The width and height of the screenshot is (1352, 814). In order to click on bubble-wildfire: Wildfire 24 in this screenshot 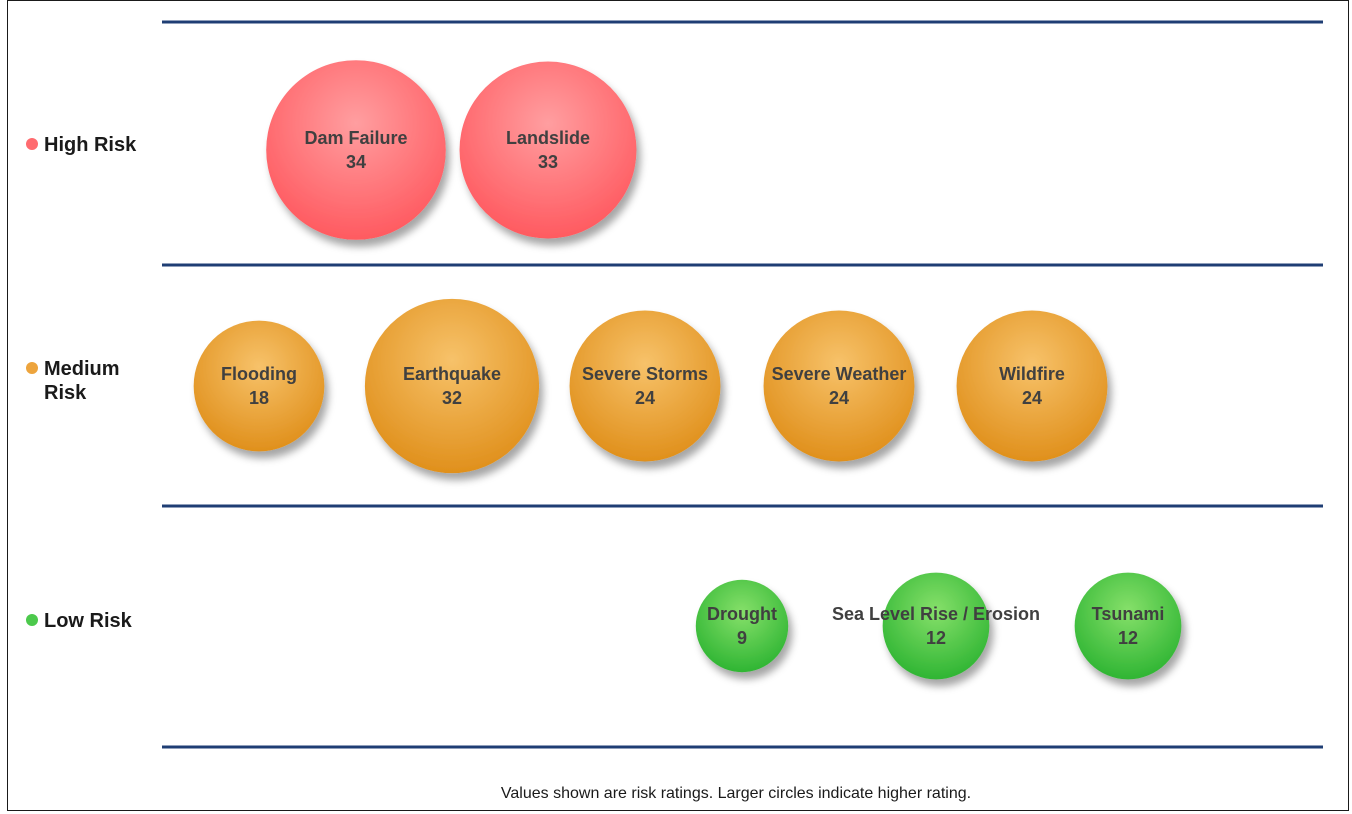, I will do `click(1032, 386)`.